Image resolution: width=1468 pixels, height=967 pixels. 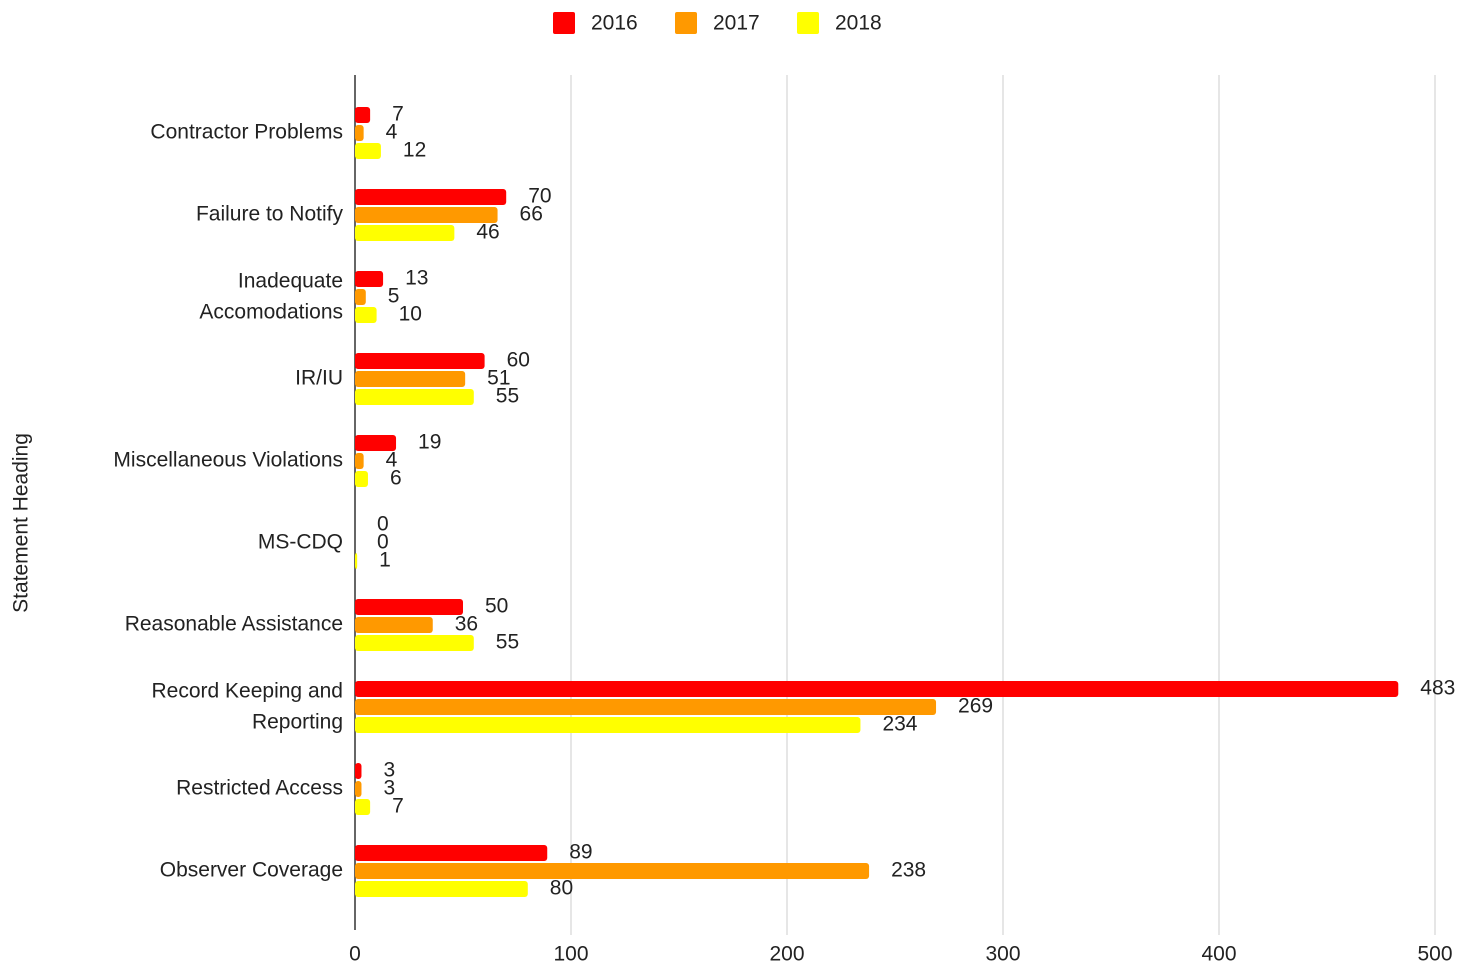 What do you see at coordinates (786, 954) in the screenshot?
I see `x-tick-label: 200` at bounding box center [786, 954].